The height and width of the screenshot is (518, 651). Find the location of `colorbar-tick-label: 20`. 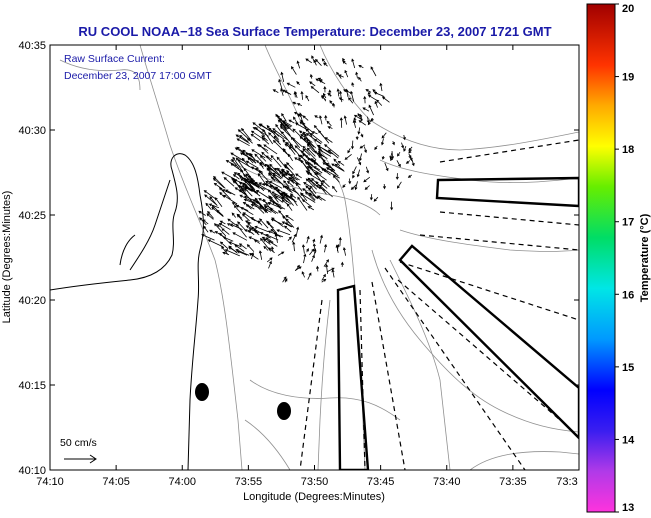

colorbar-tick-label: 20 is located at coordinates (628, 9).